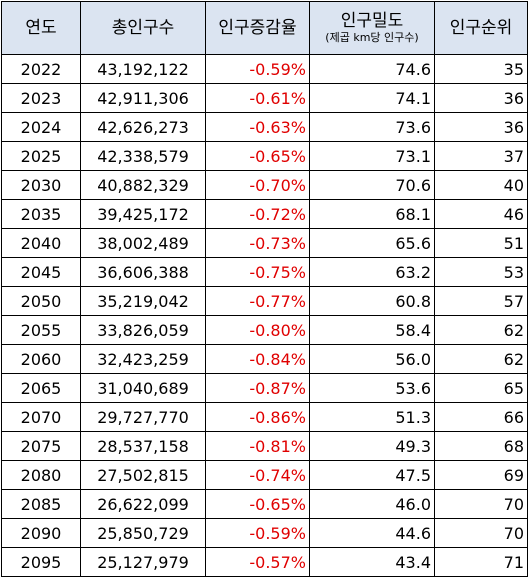 This screenshot has height=578, width=529. I want to click on rank-cell: 51, so click(481, 243).